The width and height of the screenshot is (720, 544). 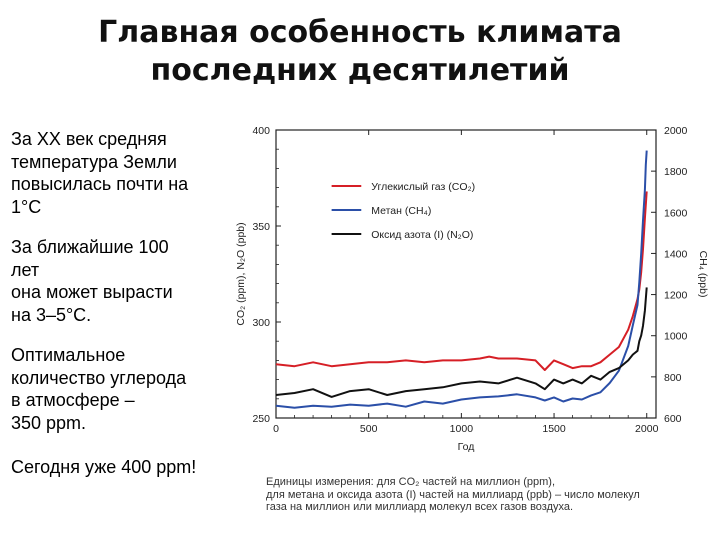 What do you see at coordinates (676, 172) in the screenshot?
I see `y-right-tick-label: 1800` at bounding box center [676, 172].